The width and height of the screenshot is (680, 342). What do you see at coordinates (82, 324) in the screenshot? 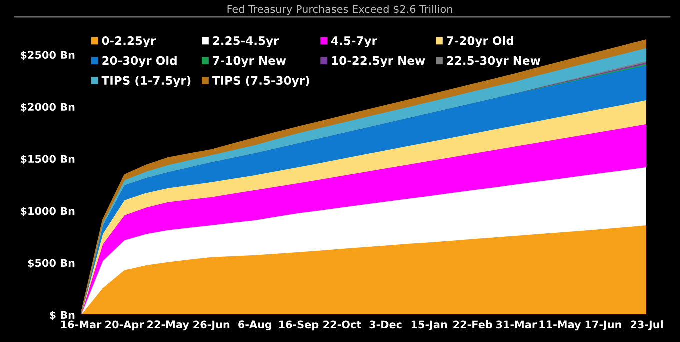
I see `x-tick-label: 16-Mar` at bounding box center [82, 324].